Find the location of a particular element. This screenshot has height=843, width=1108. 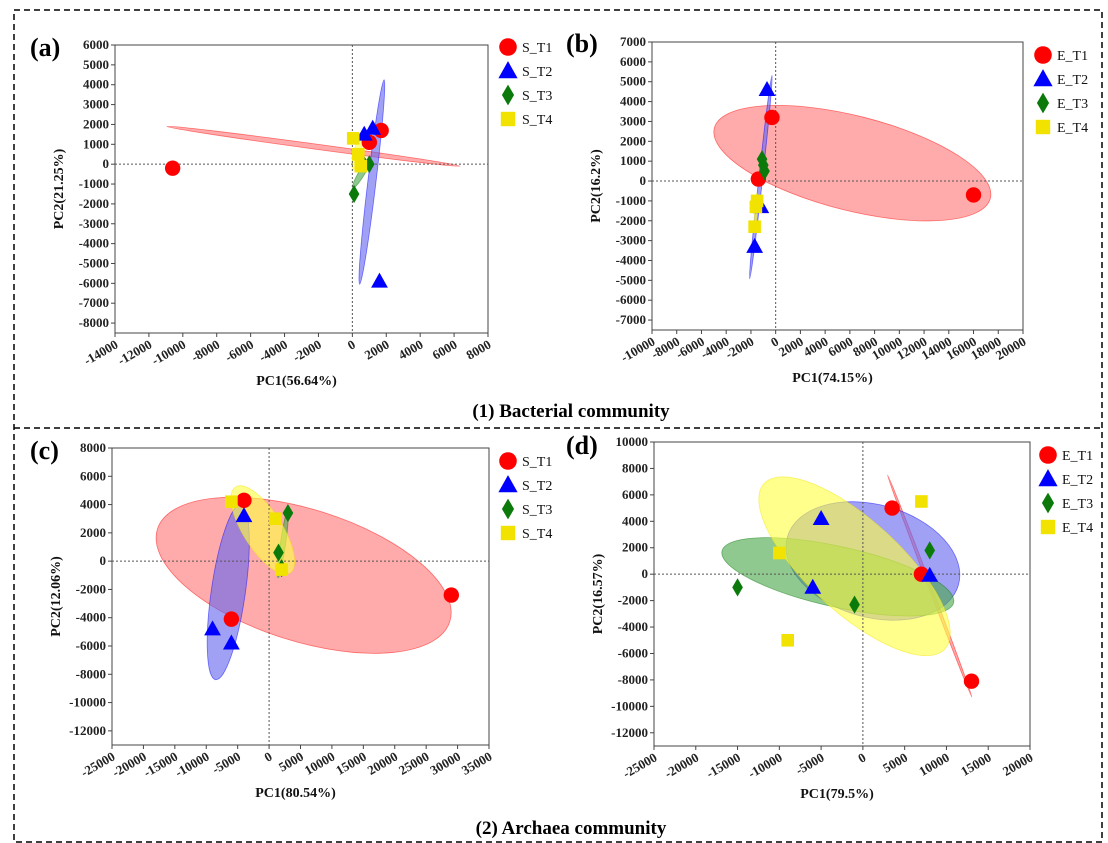

x-tick-label: -14000 is located at coordinates (100, 352).